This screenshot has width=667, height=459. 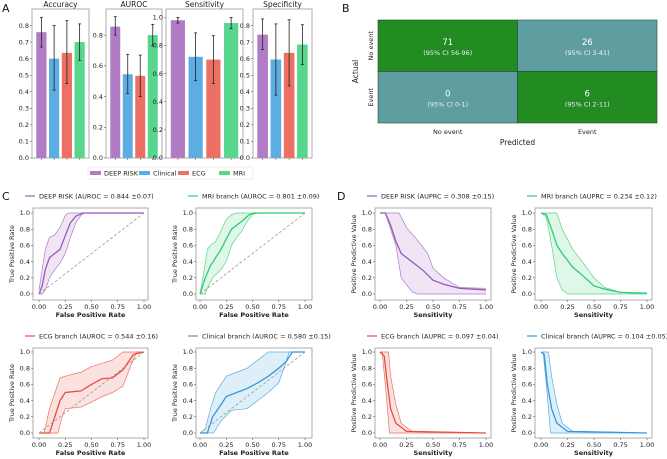 I want to click on y-axis-title: True Positive Rate, so click(x=175, y=393).